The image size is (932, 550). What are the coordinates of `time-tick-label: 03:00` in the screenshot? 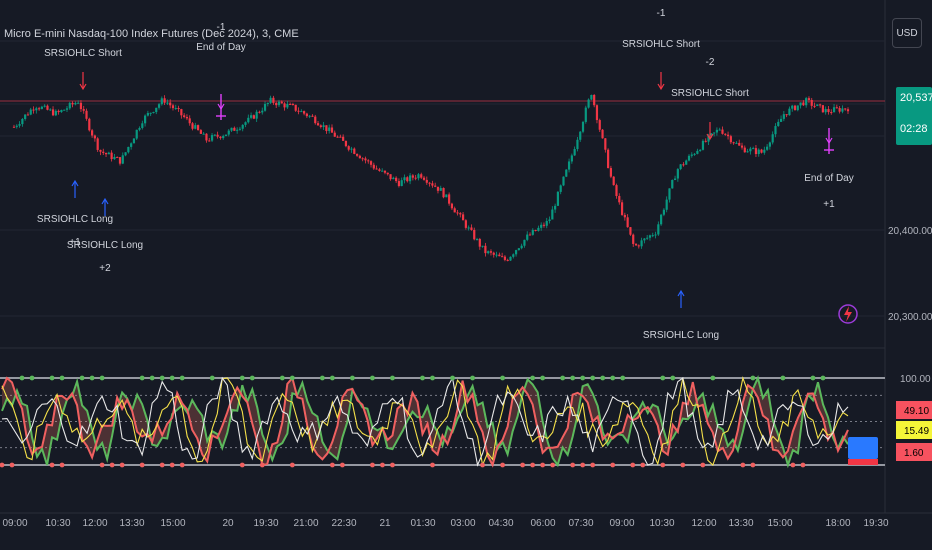 It's located at (462, 523).